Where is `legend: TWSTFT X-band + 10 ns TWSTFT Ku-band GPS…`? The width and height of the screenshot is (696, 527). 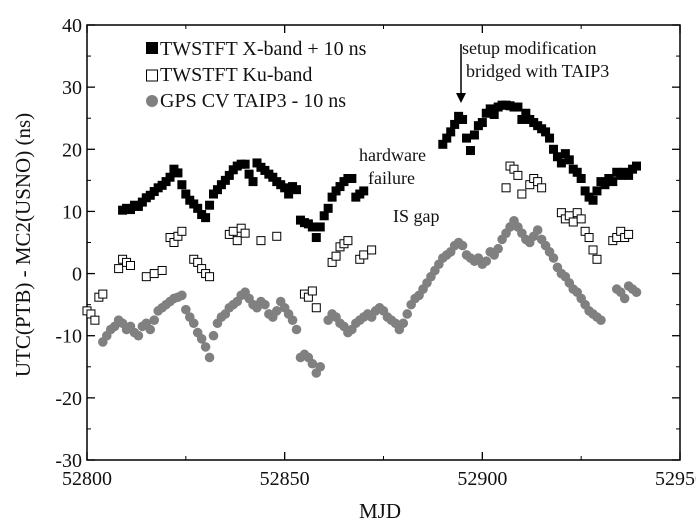 legend: TWSTFT X-band + 10 ns TWSTFT Ku-band GPS… is located at coordinates (256, 75).